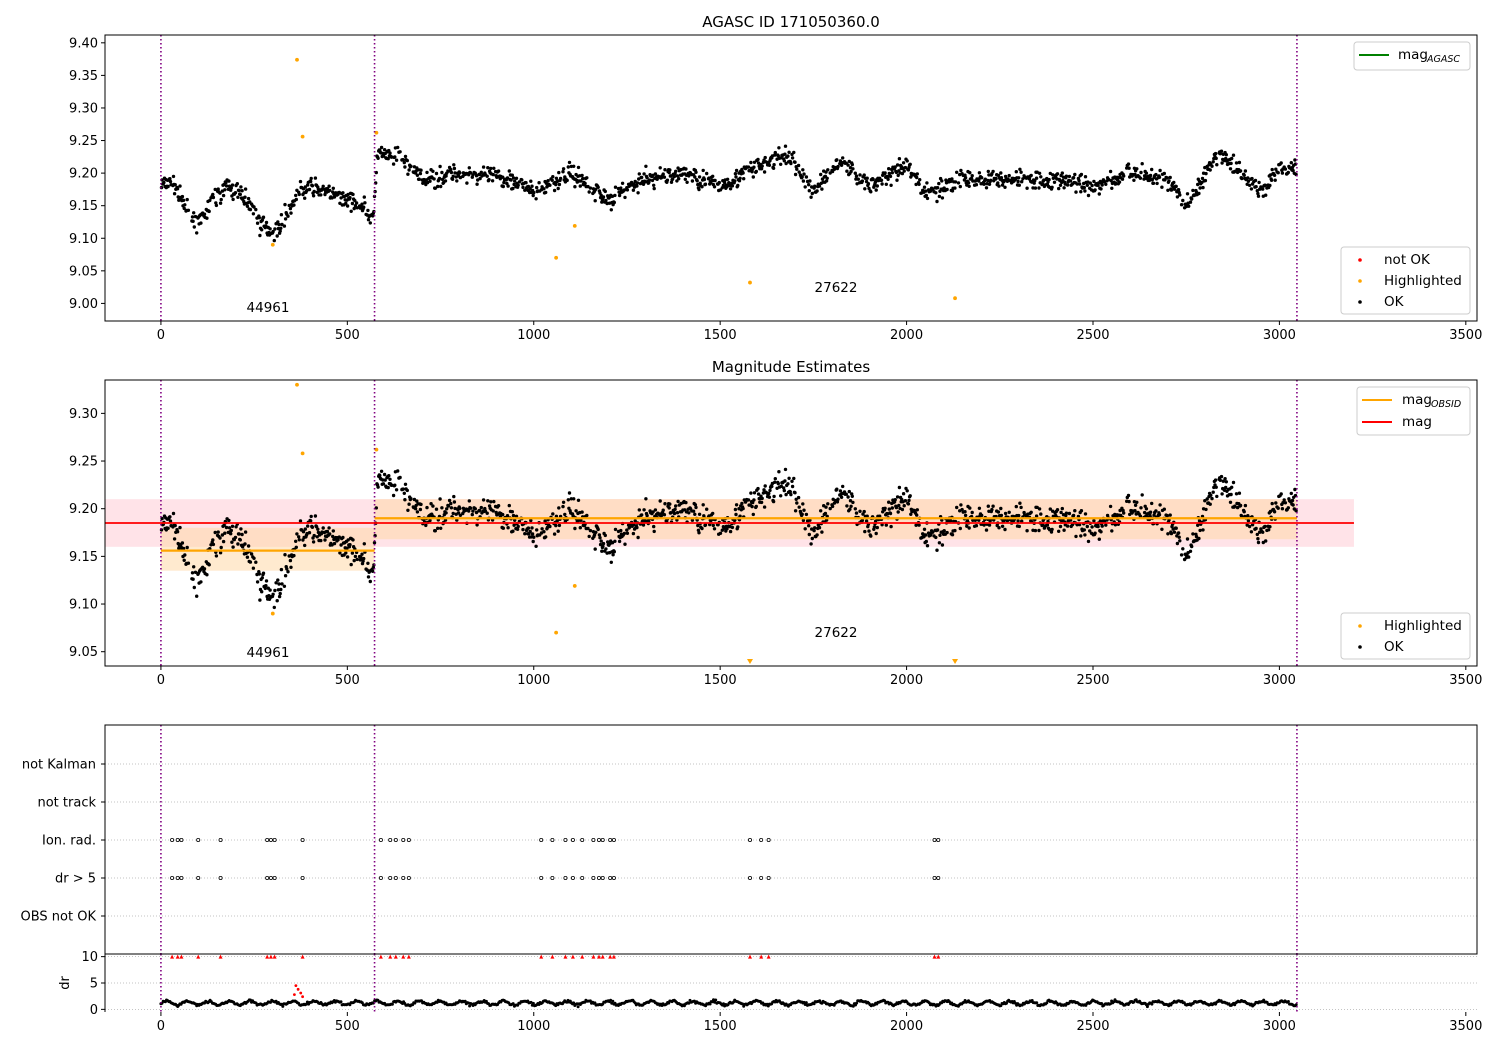 This screenshot has width=1500, height=1050. Describe the element at coordinates (1279, 1026) in the screenshot. I see `x-tick-label: 3000` at that location.